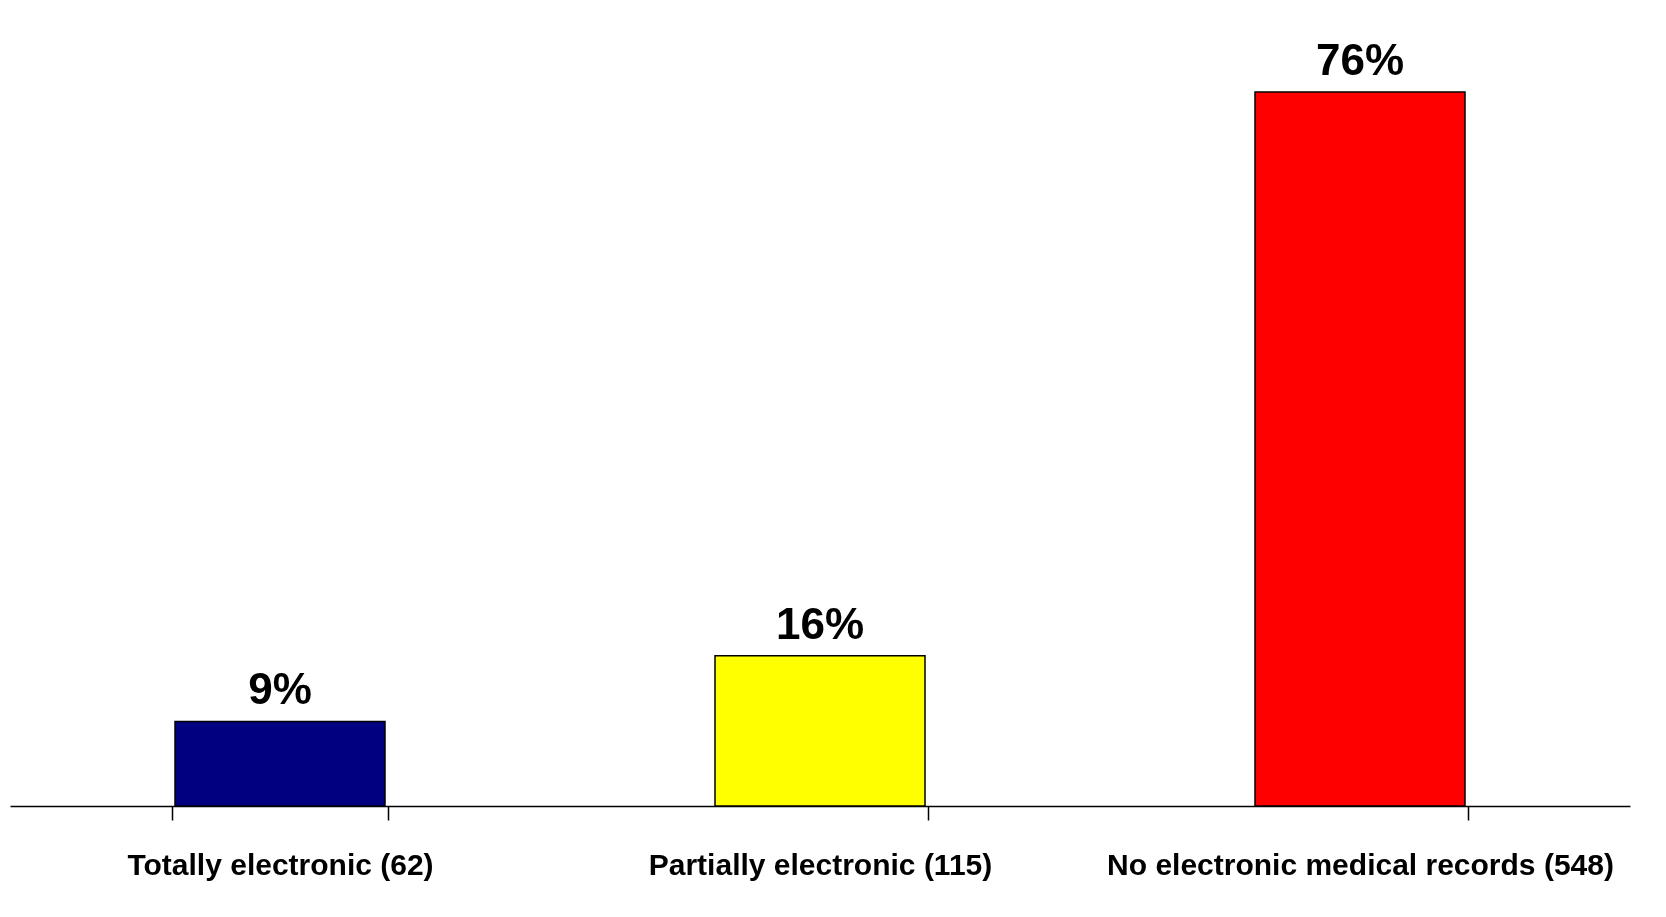  Describe the element at coordinates (1360, 864) in the screenshot. I see `x-tick-label: No electronic medical records (548)` at that location.